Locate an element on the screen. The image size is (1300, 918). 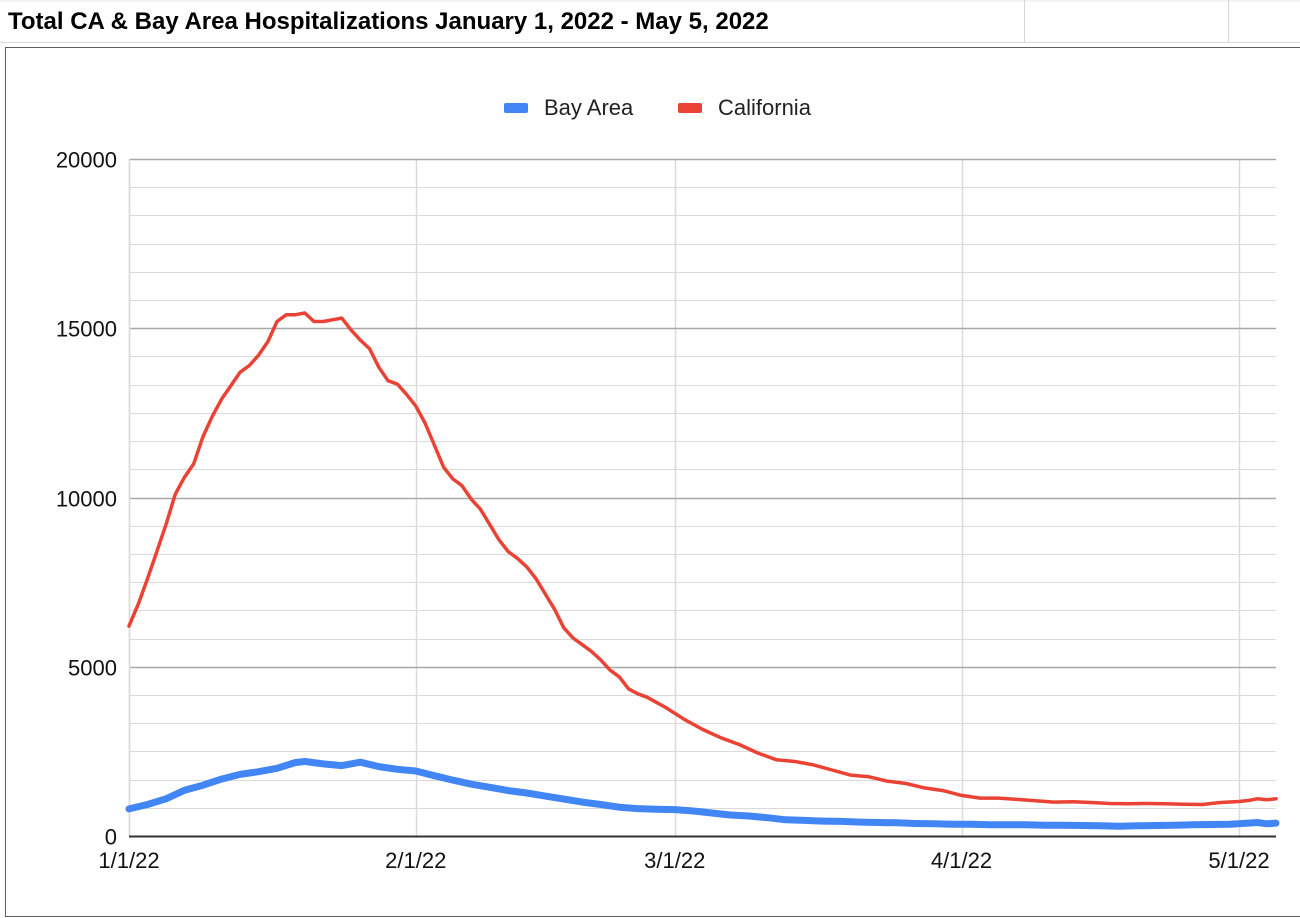
x-tick-label: 4/1/22 is located at coordinates (961, 860).